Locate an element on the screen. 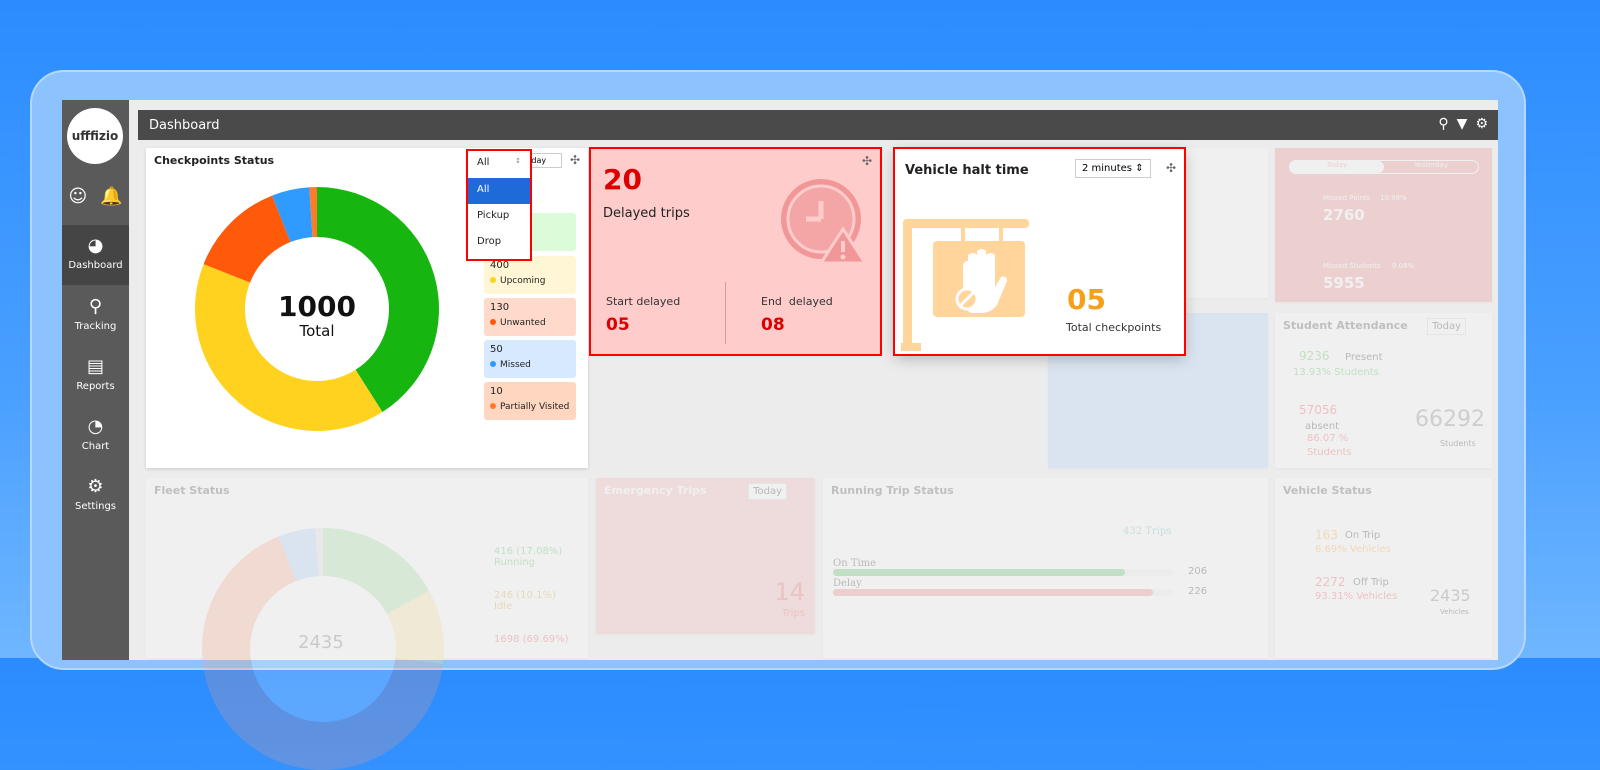 This screenshot has height=770, width=1600. legend-label: Unwanted is located at coordinates (523, 323).